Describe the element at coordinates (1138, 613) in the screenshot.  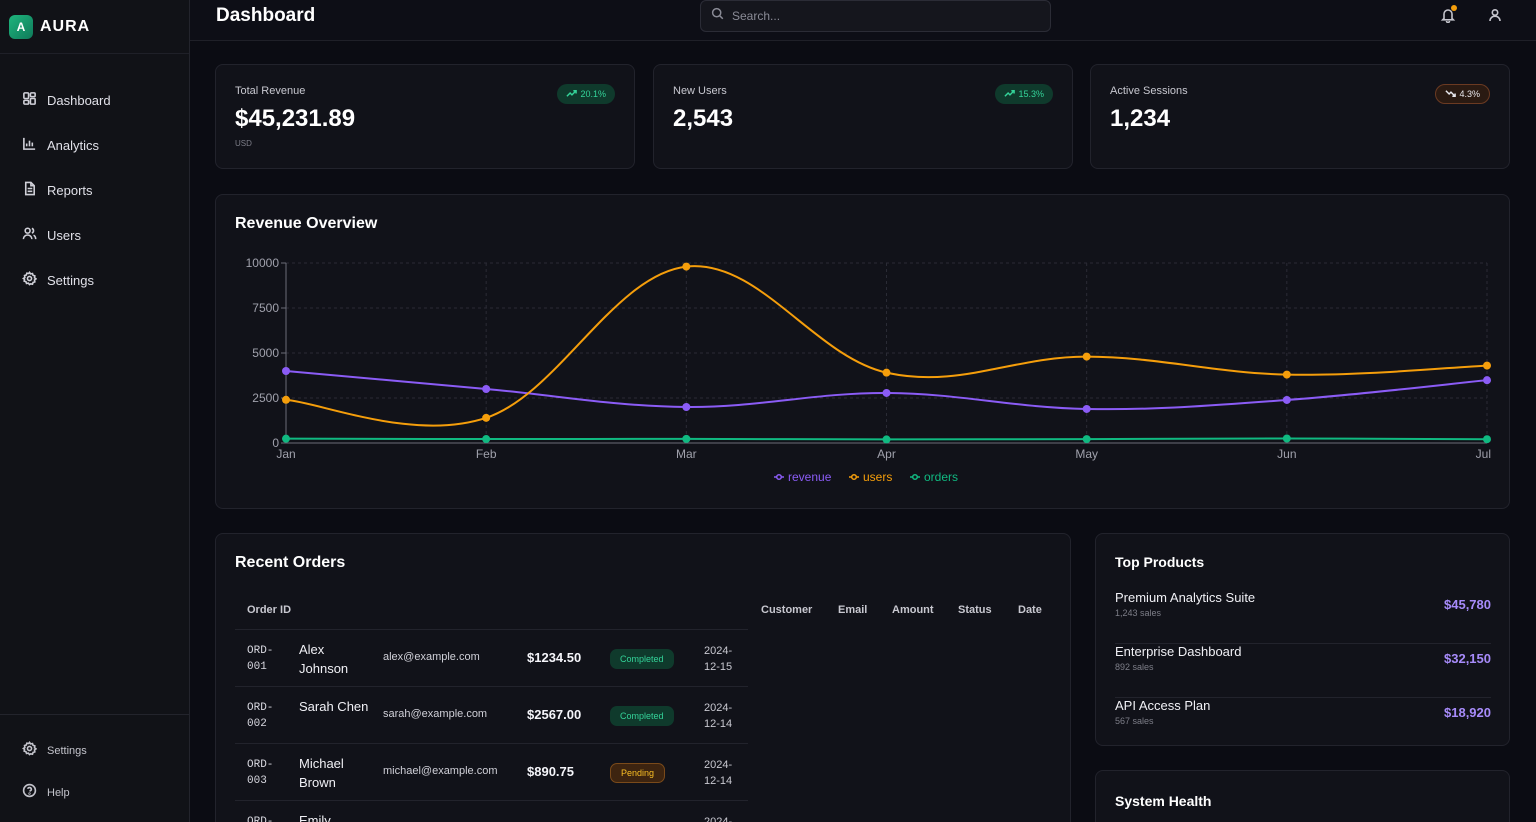
I see `product-sales: 1,243 sales` at that location.